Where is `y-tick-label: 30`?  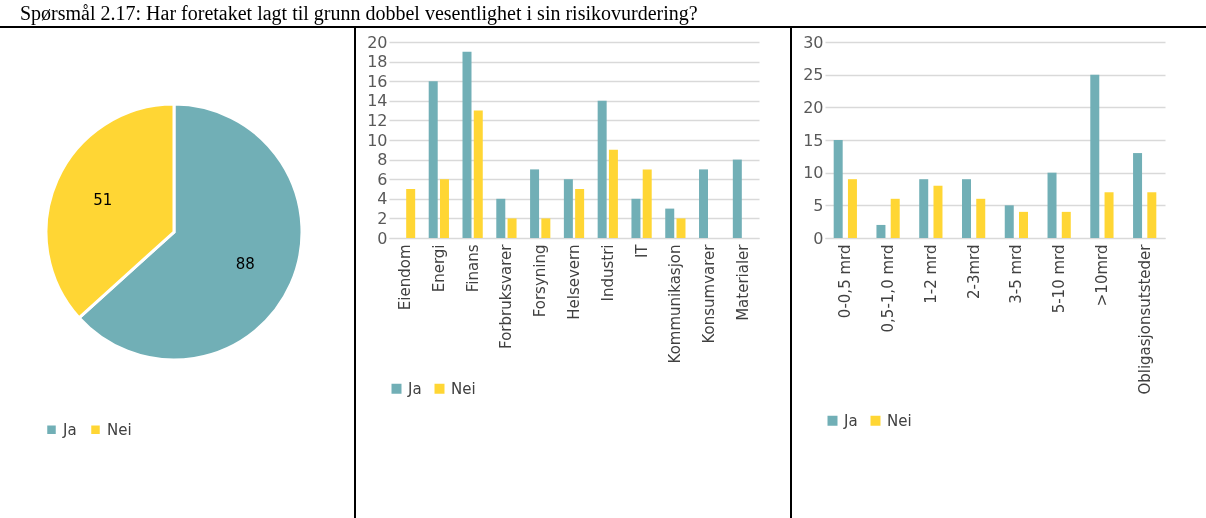
y-tick-label: 30 is located at coordinates (813, 42).